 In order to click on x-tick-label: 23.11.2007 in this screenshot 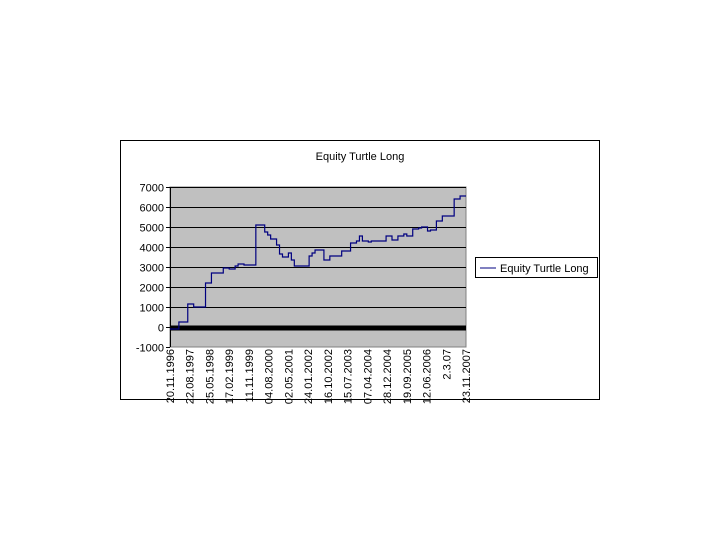, I will do `click(467, 376)`.